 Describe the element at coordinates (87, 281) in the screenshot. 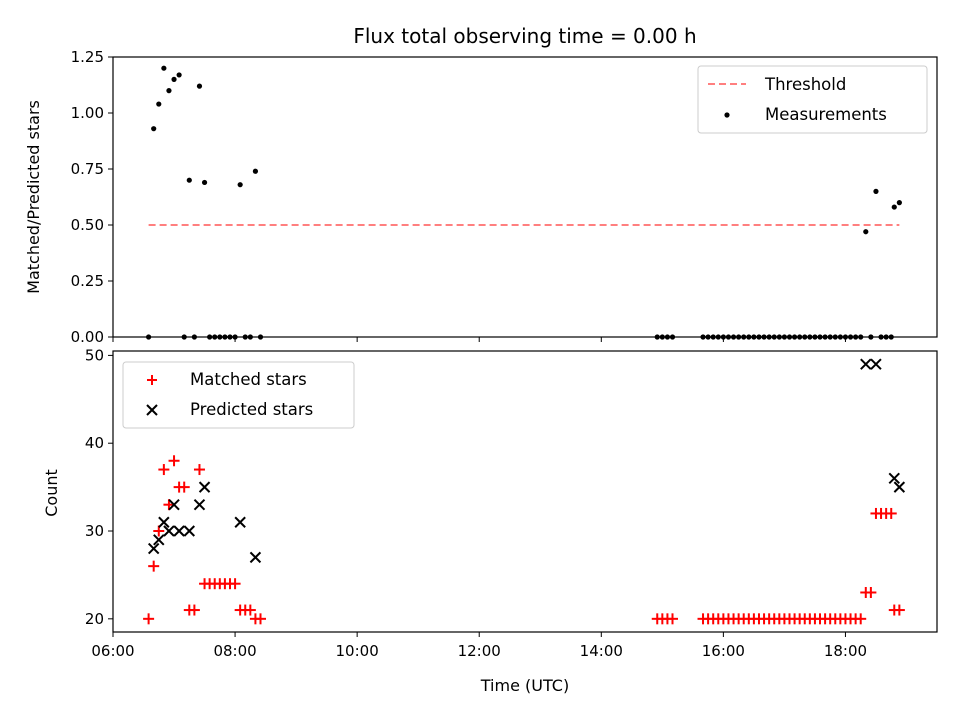

I see `top-y-tick-label-1: 0.25` at that location.